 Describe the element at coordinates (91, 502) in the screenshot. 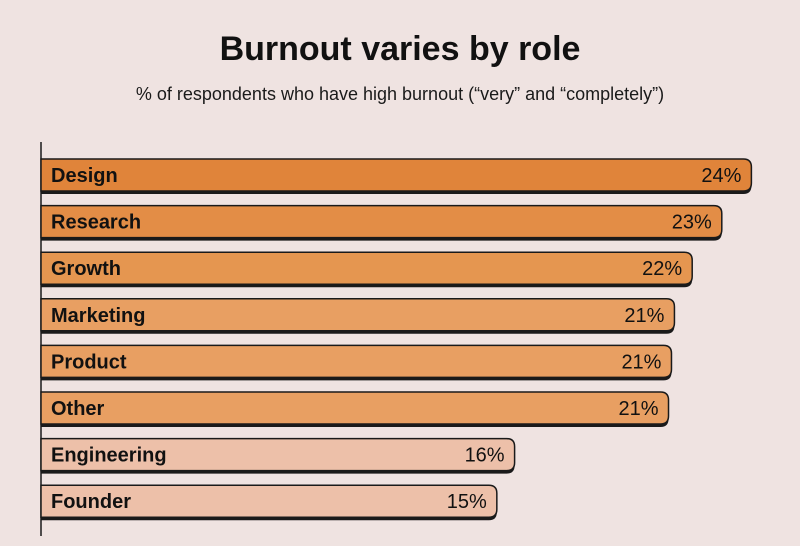

I see `category-label-founder: Founder` at that location.